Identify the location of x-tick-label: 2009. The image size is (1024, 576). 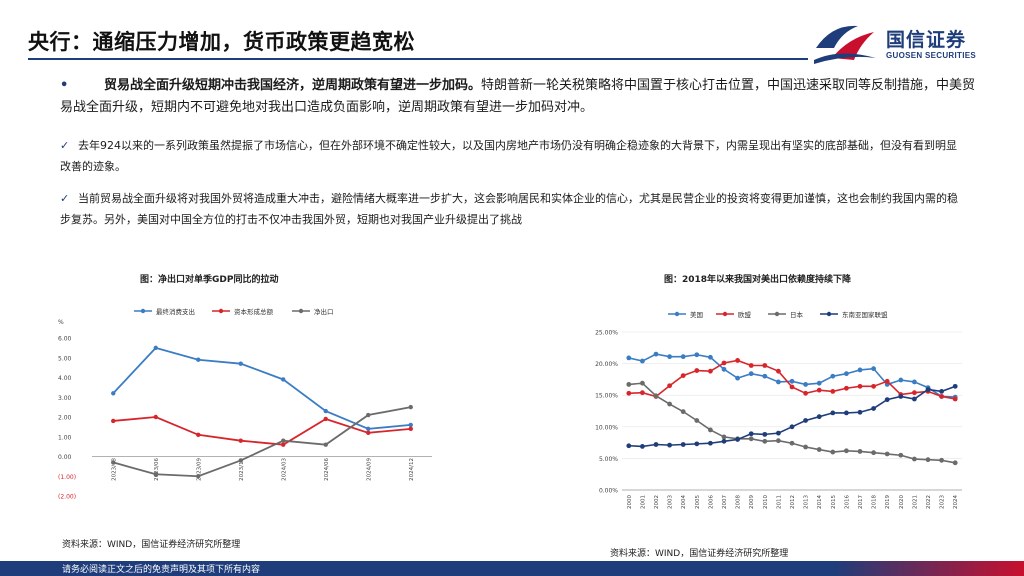
(752, 502).